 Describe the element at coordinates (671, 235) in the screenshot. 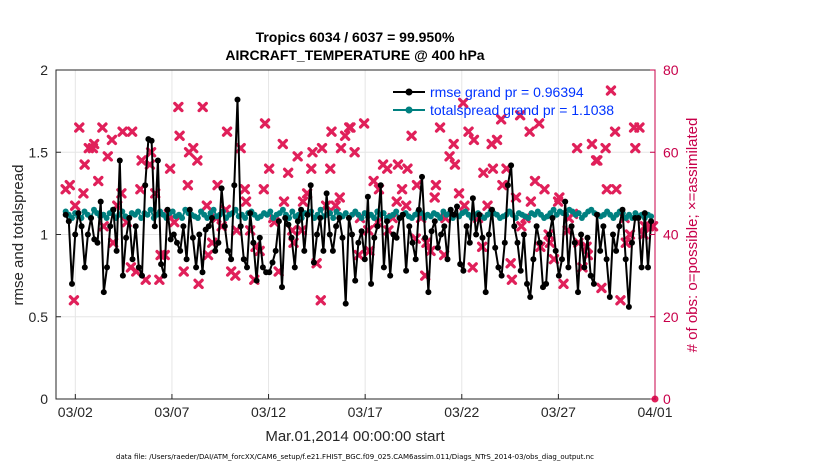

I see `y-right-tick-label: 40` at that location.